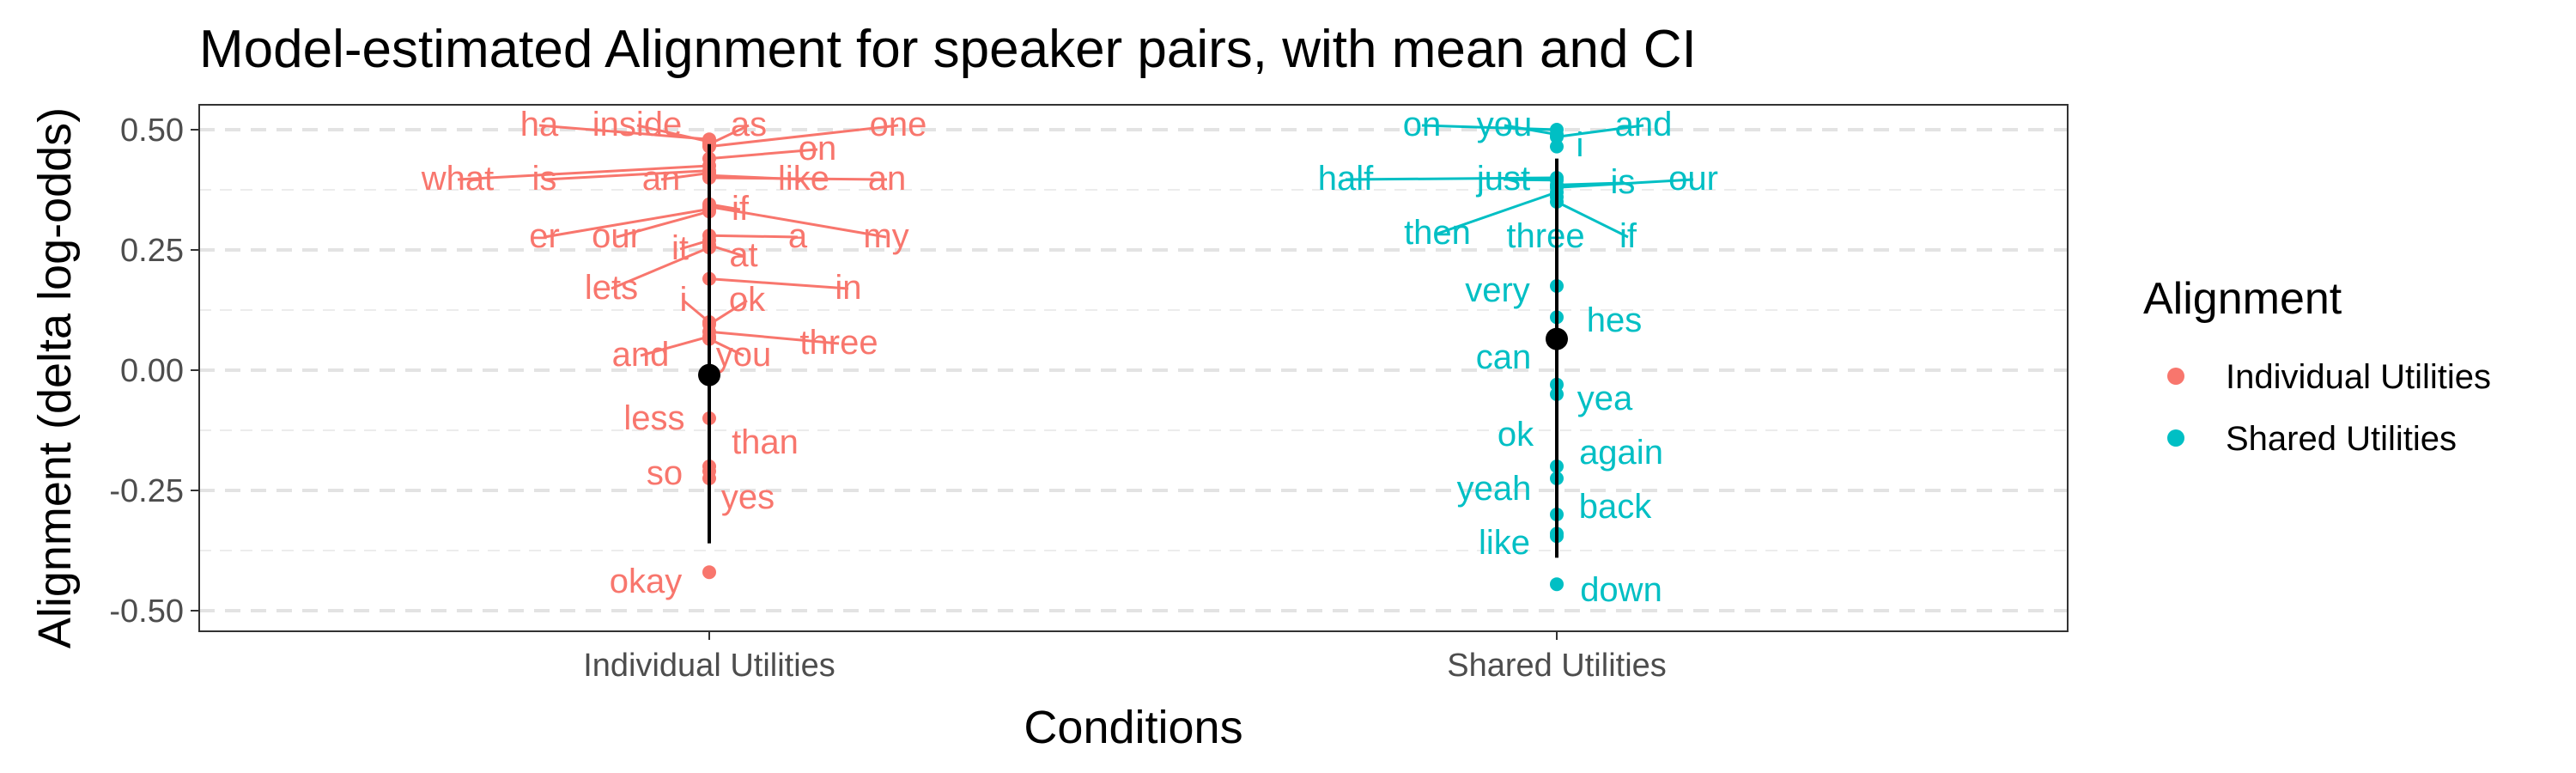 The height and width of the screenshot is (773, 2576). Describe the element at coordinates (2175, 376) in the screenshot. I see `legend-key-individual` at that location.